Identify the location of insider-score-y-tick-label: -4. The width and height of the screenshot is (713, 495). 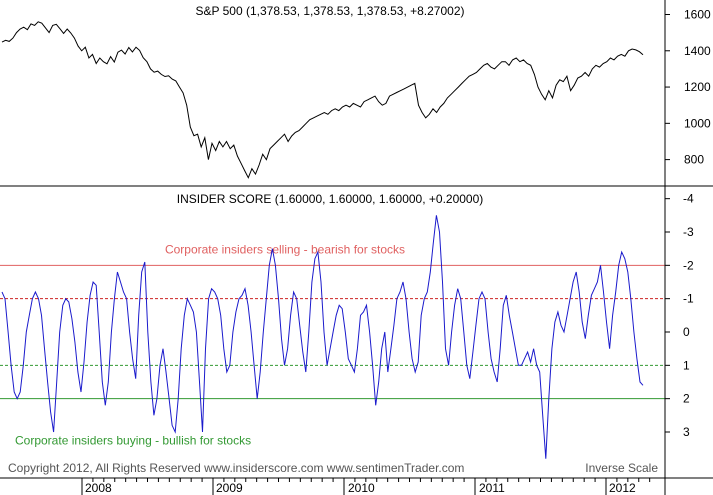
(688, 199).